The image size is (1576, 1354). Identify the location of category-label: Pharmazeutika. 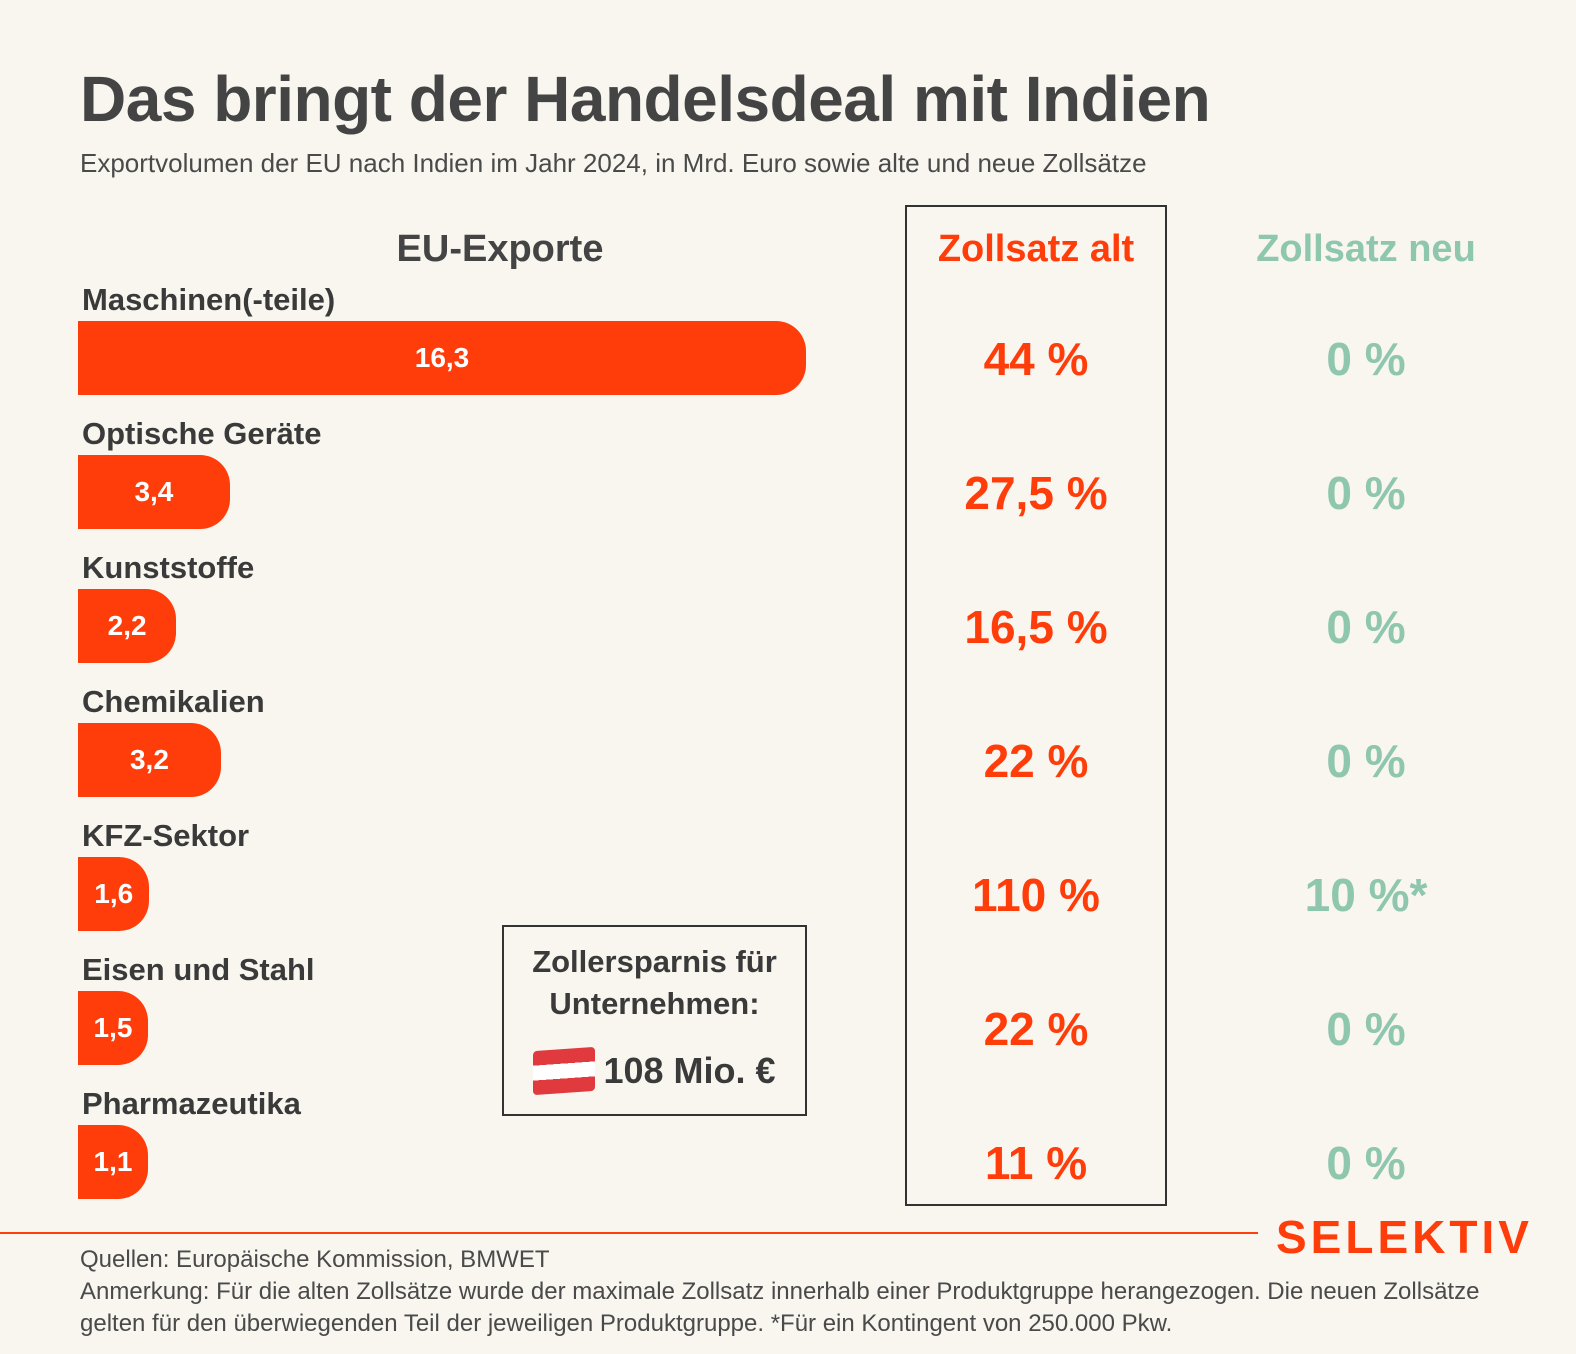
(191, 1103).